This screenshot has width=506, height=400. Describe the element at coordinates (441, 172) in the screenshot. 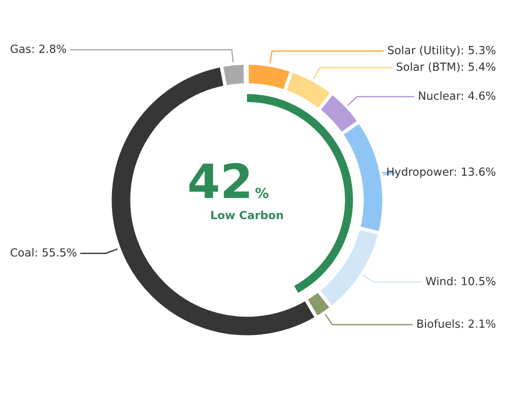

I see `slice-label: Hydropower: 13.6%` at that location.